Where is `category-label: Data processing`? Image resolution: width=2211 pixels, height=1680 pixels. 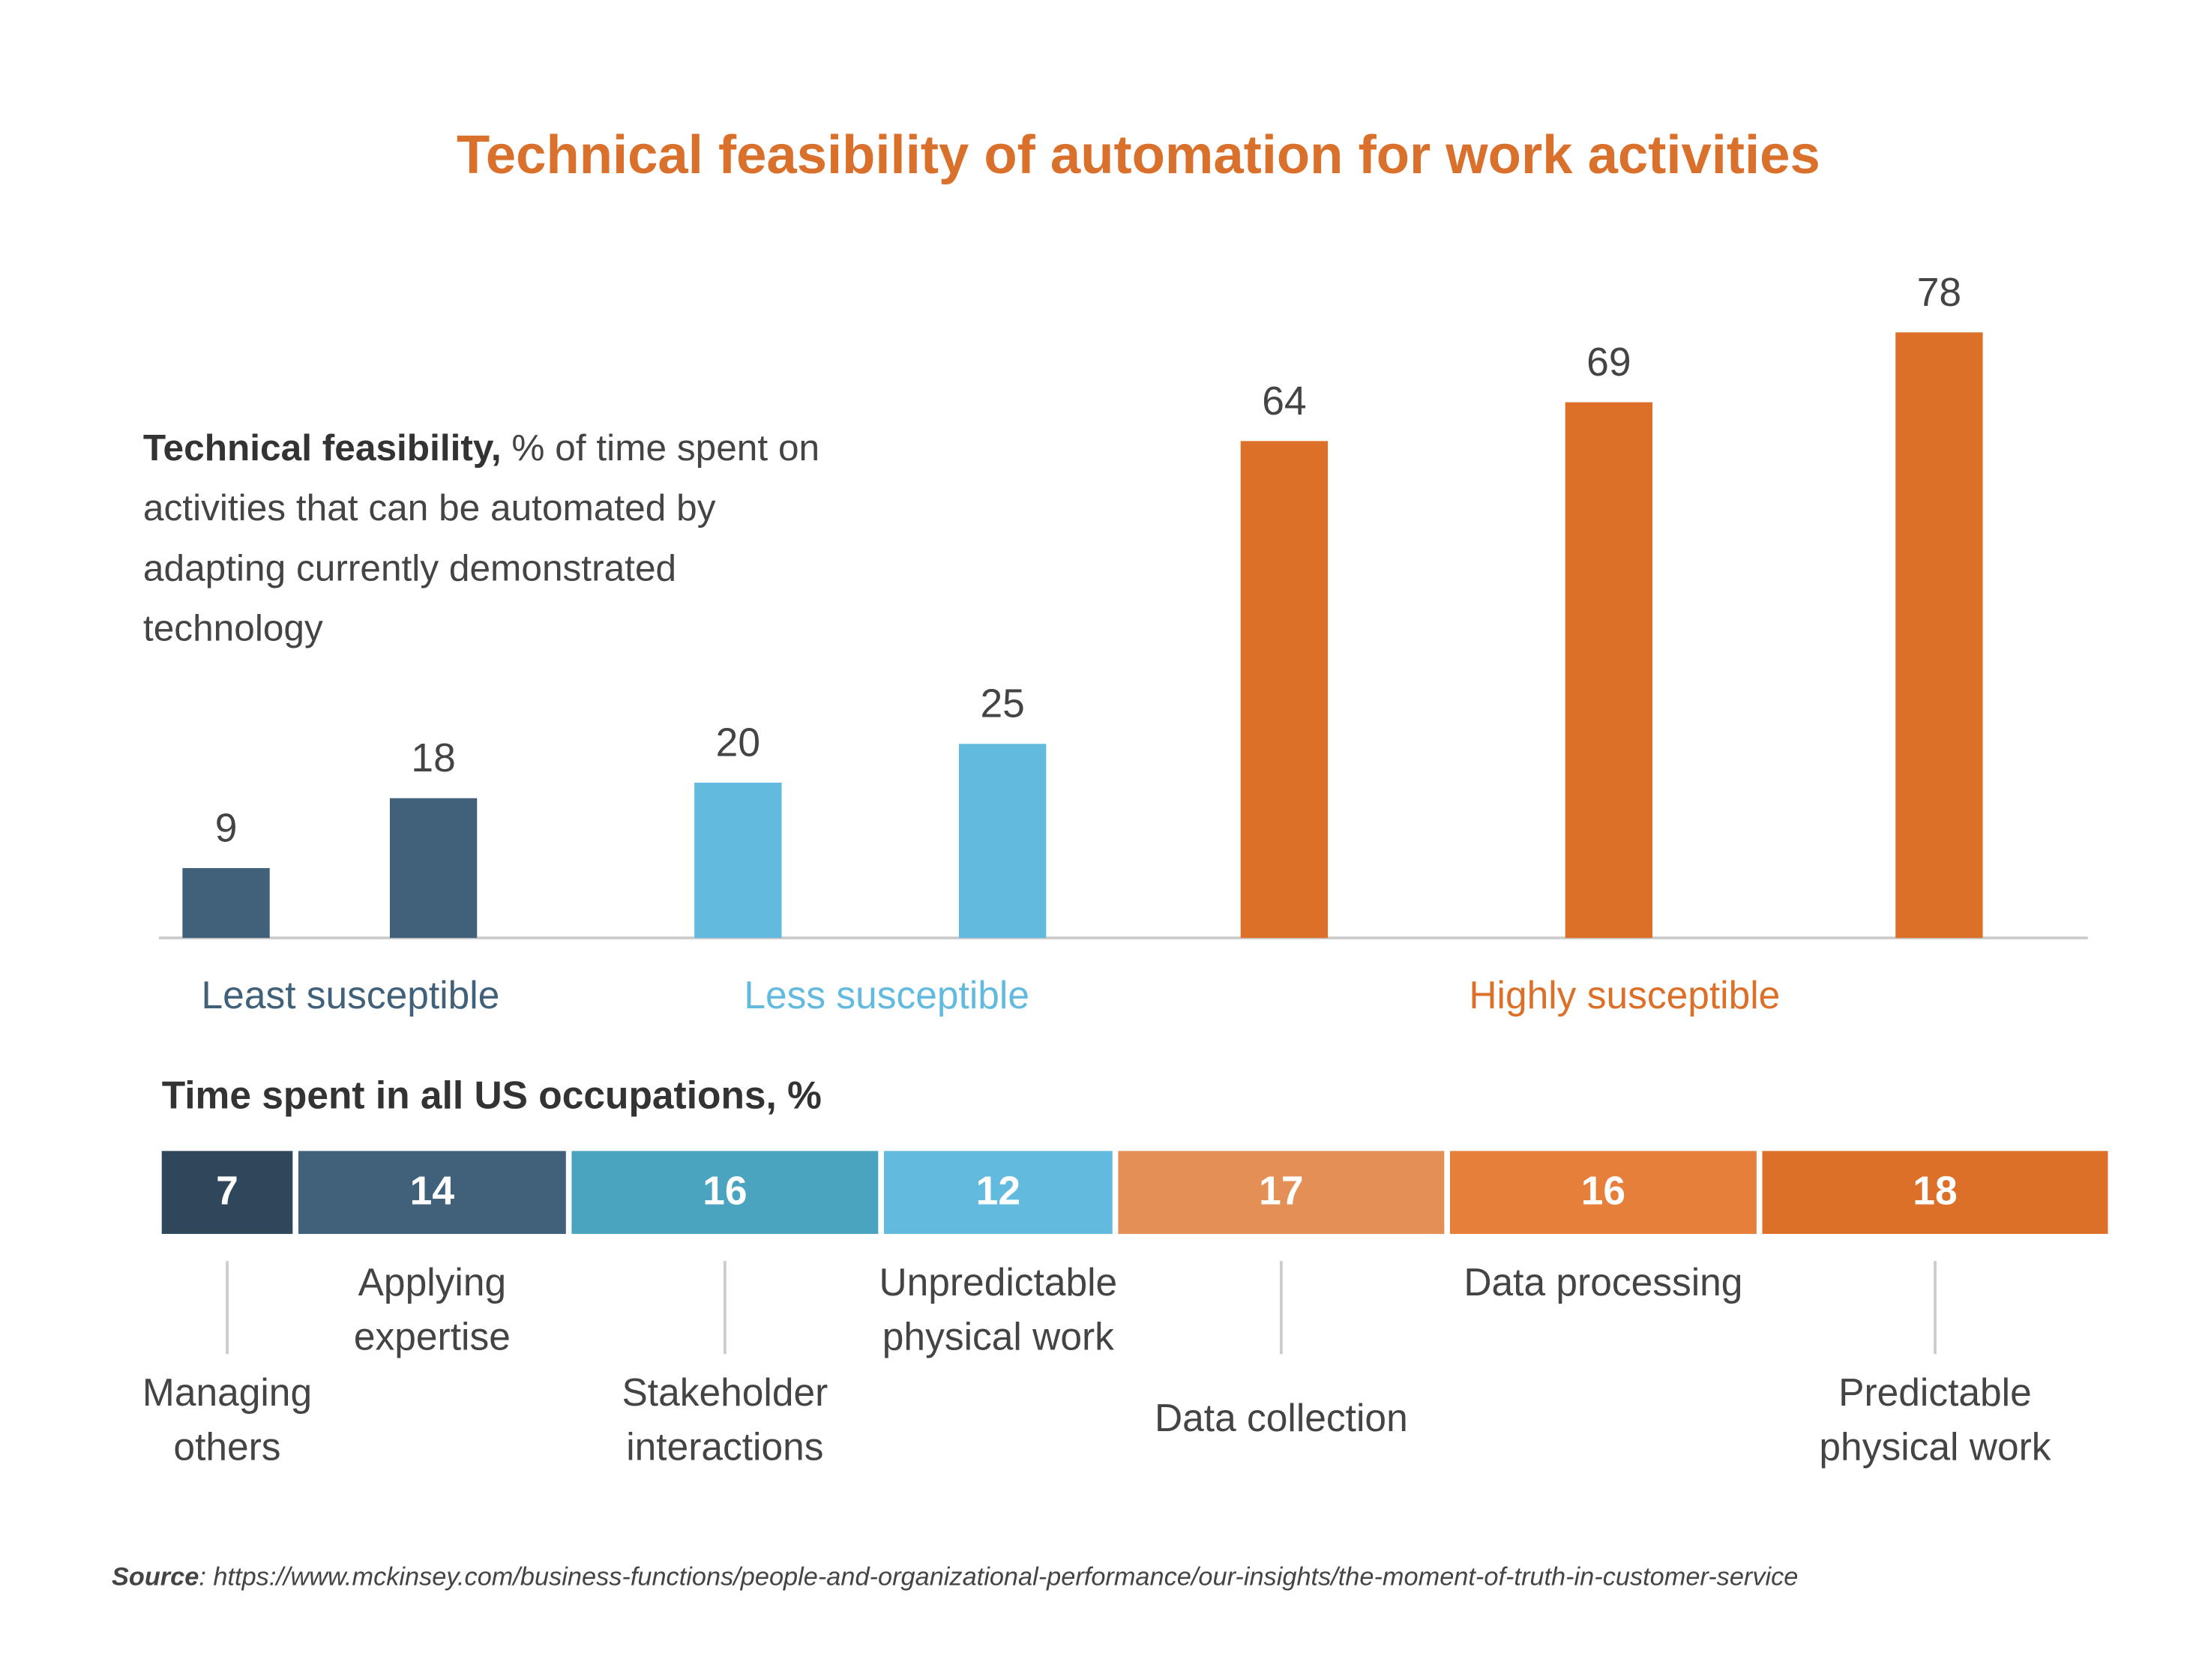 category-label: Data processing is located at coordinates (1603, 1282).